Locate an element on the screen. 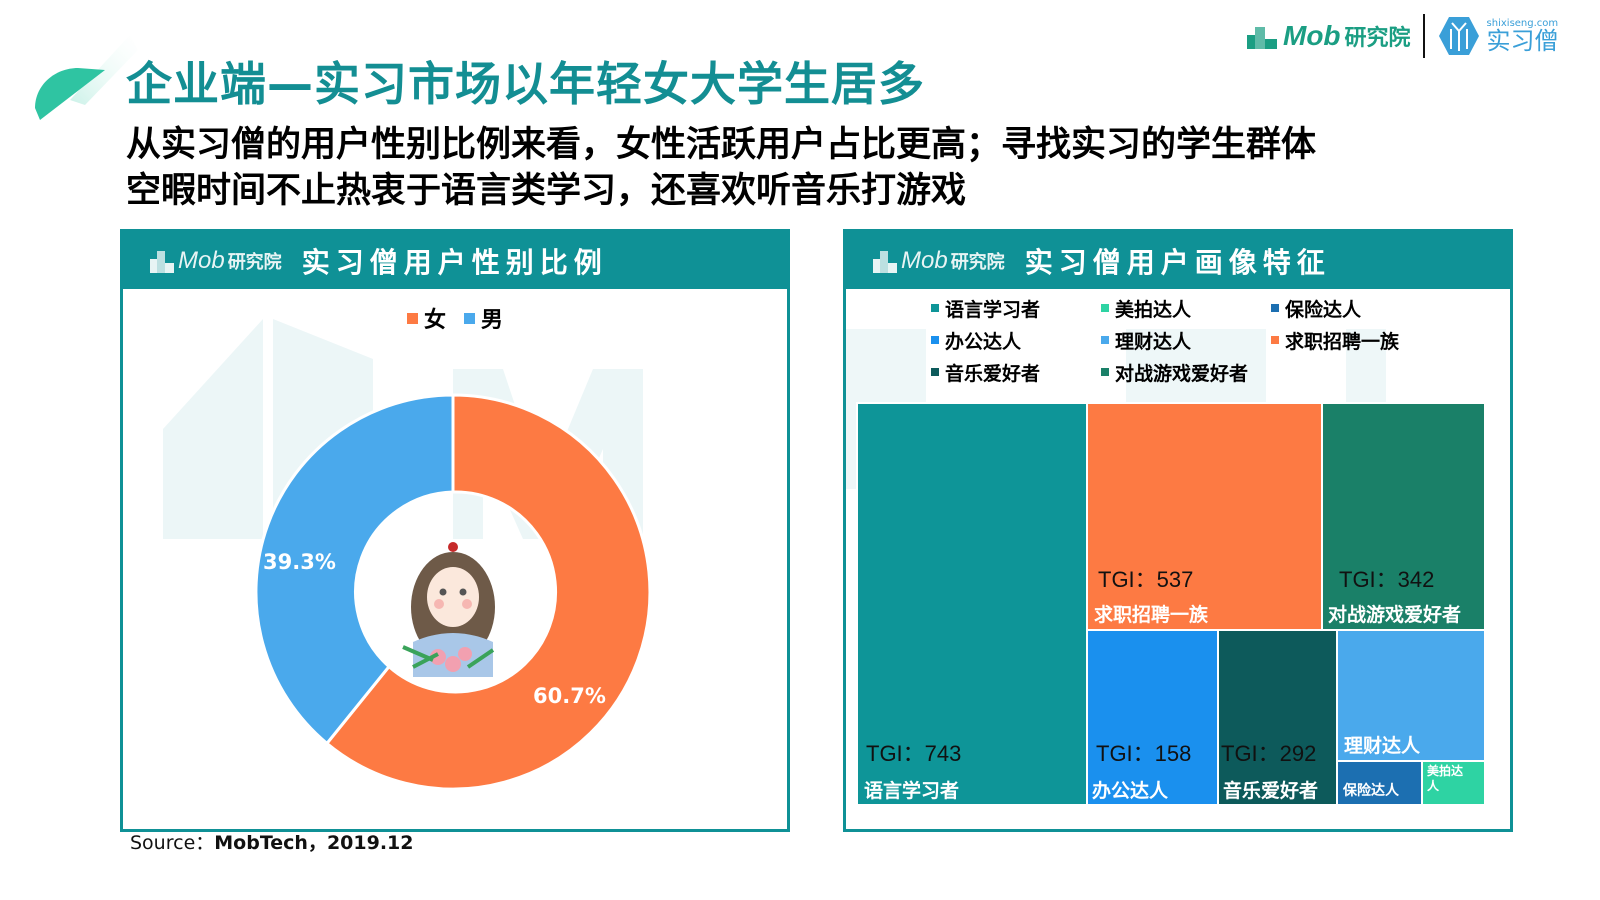 The width and height of the screenshot is (1600, 900). treemap-tile: TGI：537 求职招聘一族 is located at coordinates (1204, 516).